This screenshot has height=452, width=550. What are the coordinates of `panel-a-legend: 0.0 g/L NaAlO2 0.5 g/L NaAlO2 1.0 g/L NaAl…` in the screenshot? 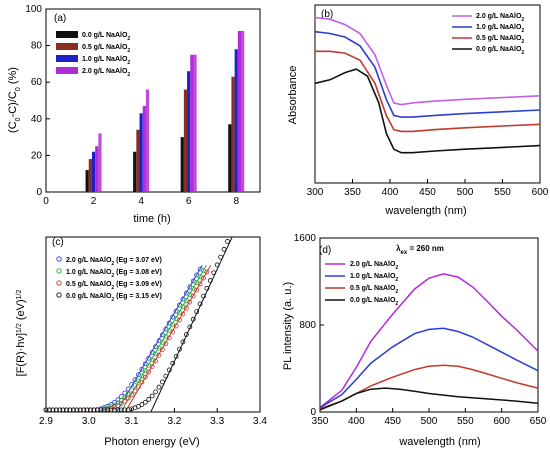 It's located at (93, 54).